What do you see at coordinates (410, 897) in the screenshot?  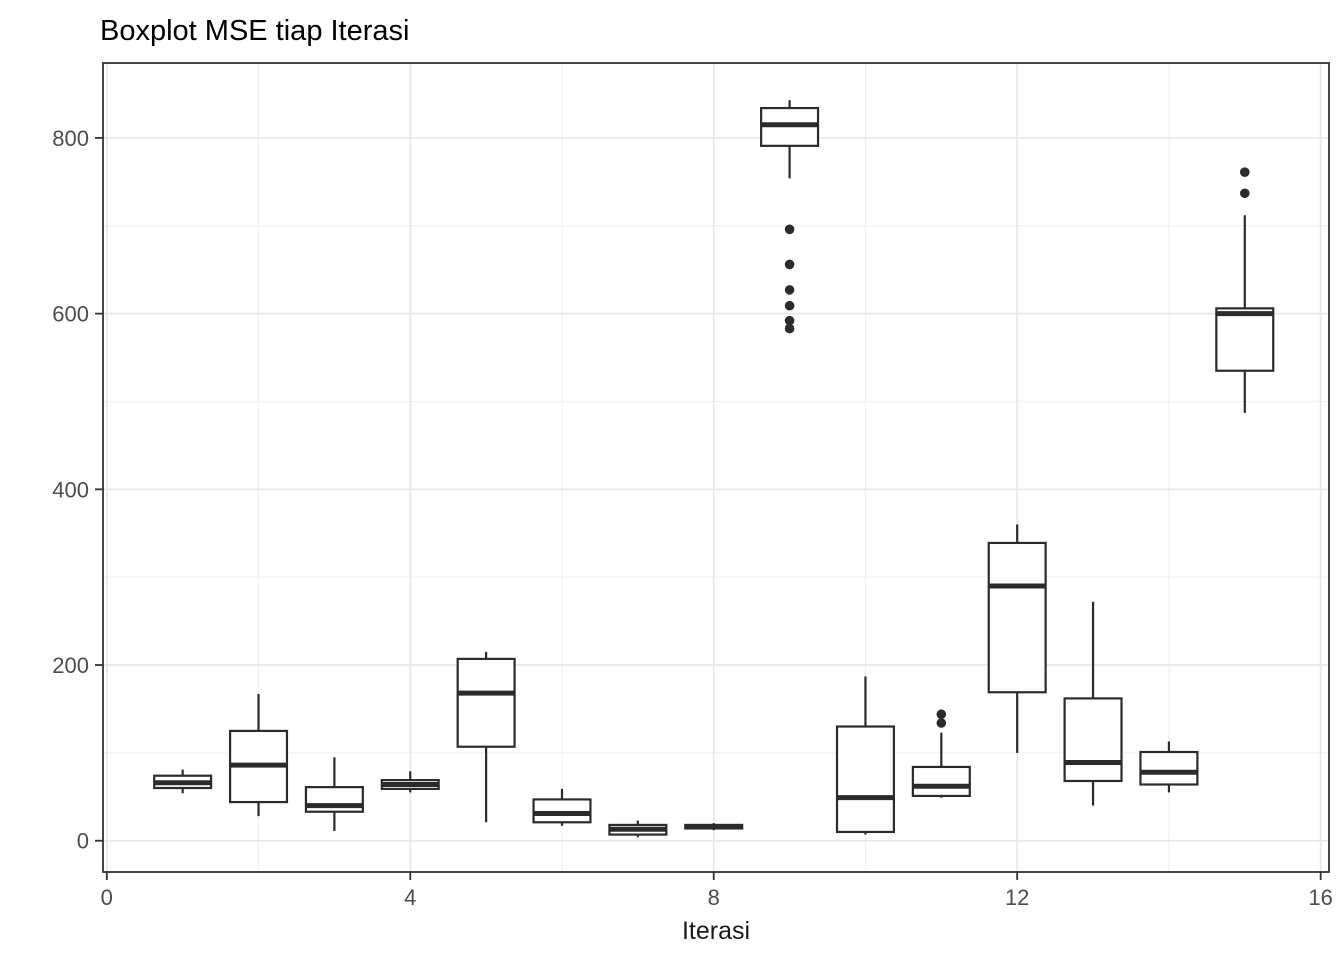 I see `x-tick-label: 4` at bounding box center [410, 897].